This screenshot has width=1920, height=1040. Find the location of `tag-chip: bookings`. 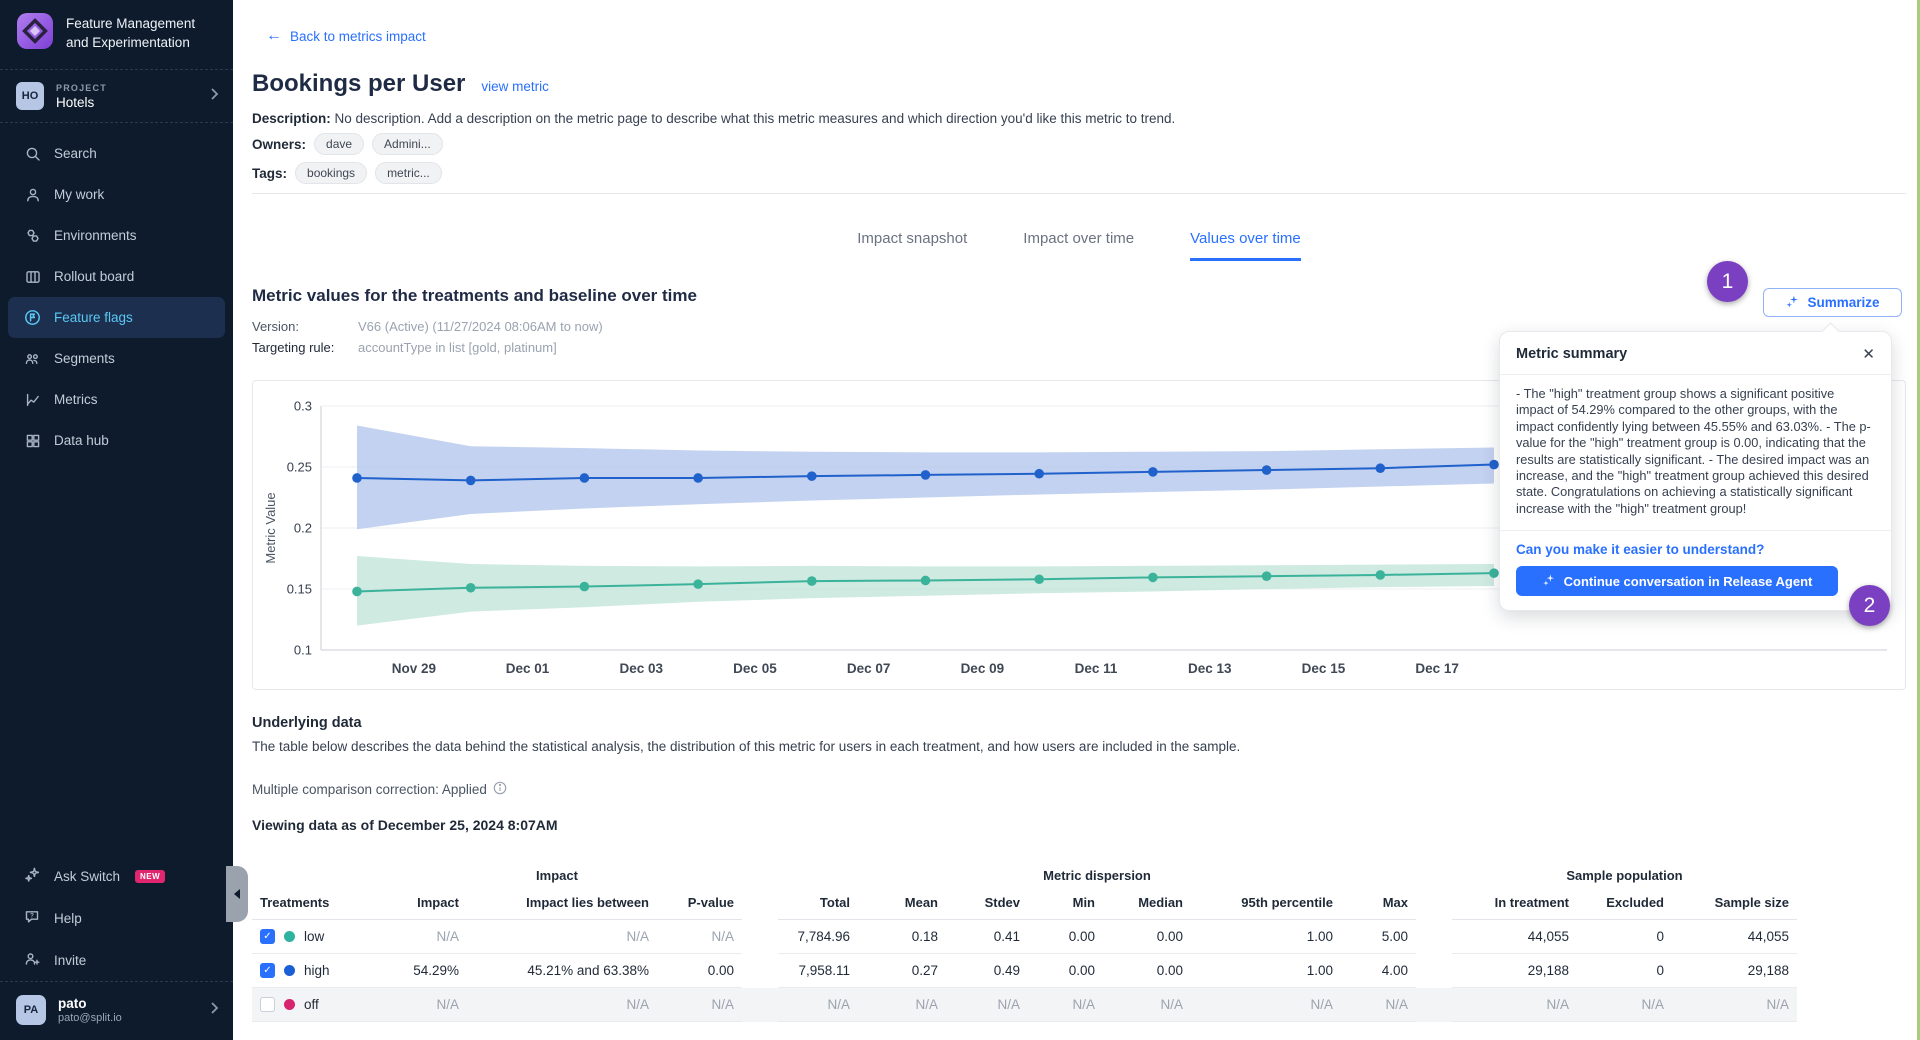

tag-chip: bookings is located at coordinates (331, 173).